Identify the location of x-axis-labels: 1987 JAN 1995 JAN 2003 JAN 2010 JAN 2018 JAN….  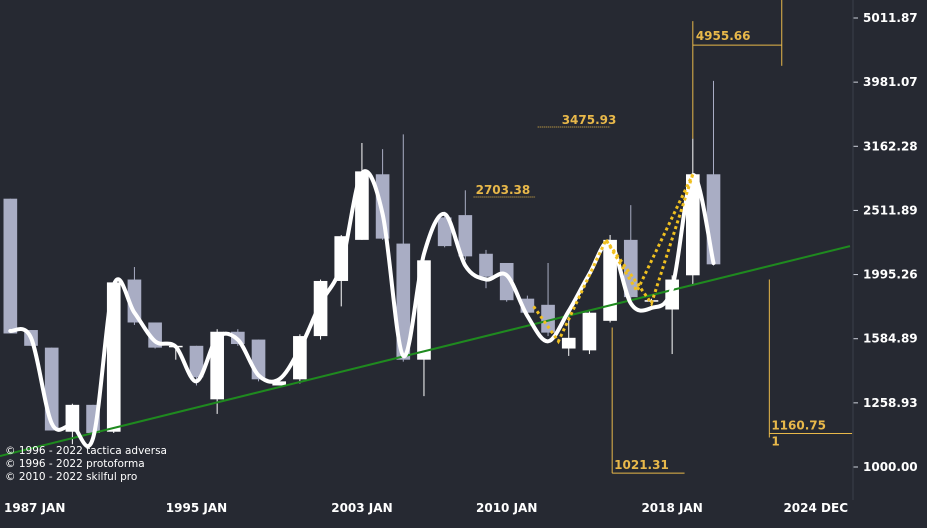
(426, 508).